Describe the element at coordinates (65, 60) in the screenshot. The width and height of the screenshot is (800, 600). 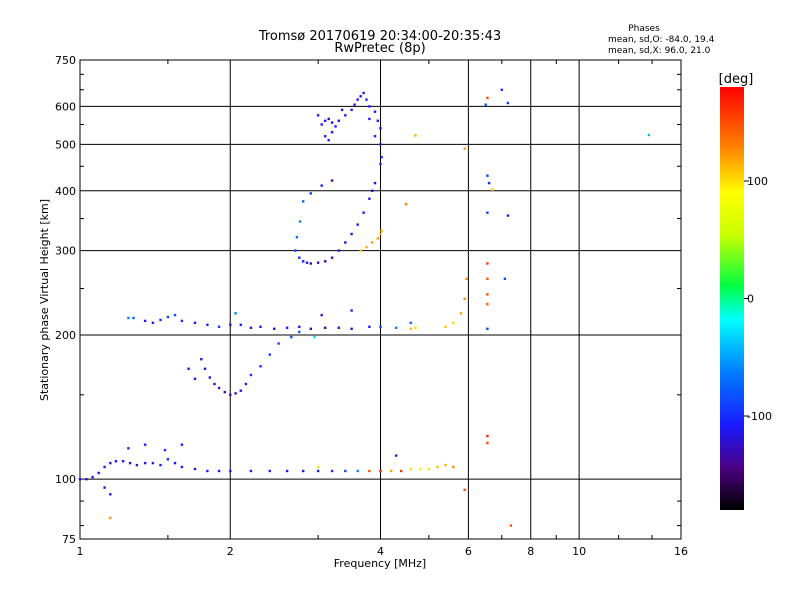
I see `y-tick-label: 750` at that location.